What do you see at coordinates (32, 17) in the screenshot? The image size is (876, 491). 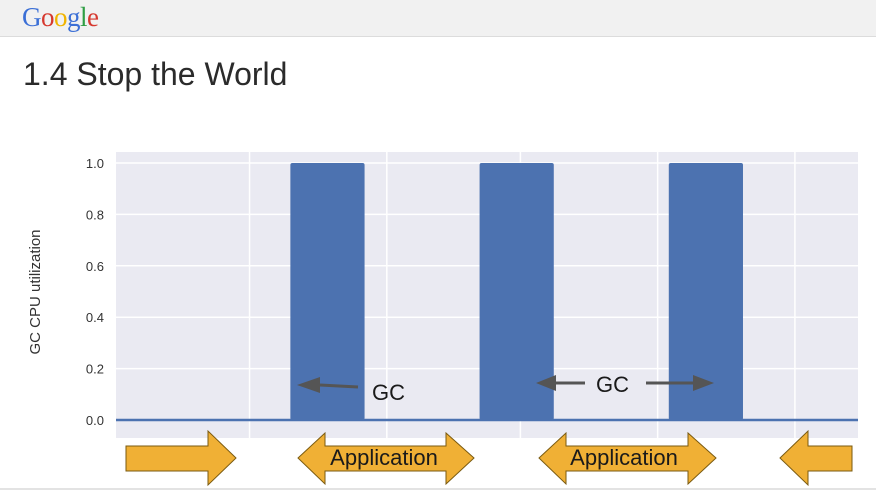 I see `logo-letter: G` at bounding box center [32, 17].